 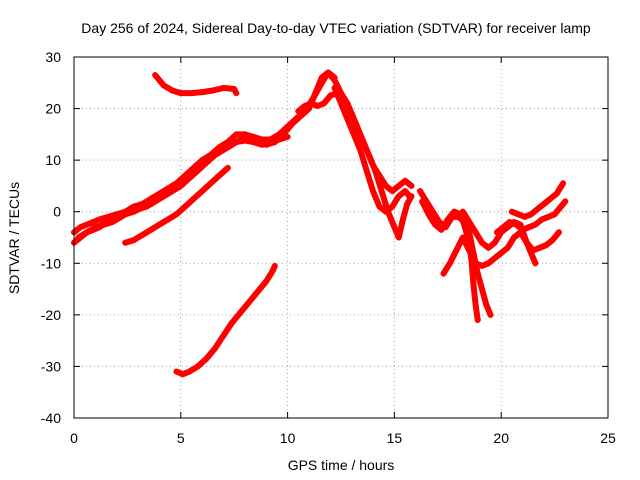 I want to click on series-track-m, so click(x=537, y=200).